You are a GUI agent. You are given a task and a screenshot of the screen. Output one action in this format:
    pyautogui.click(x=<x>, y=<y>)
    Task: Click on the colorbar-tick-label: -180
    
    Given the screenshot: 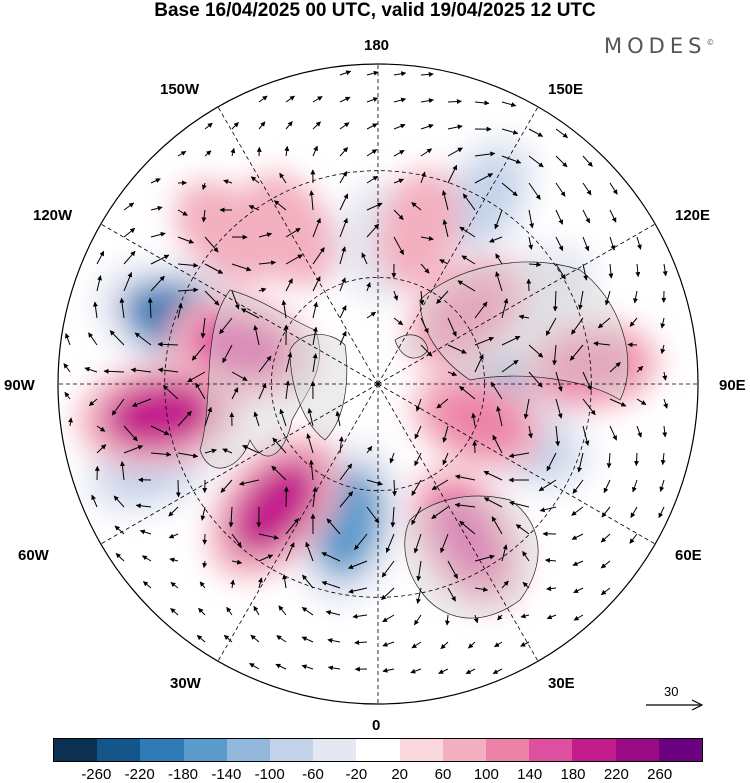 What is the action you would take?
    pyautogui.click(x=183, y=774)
    